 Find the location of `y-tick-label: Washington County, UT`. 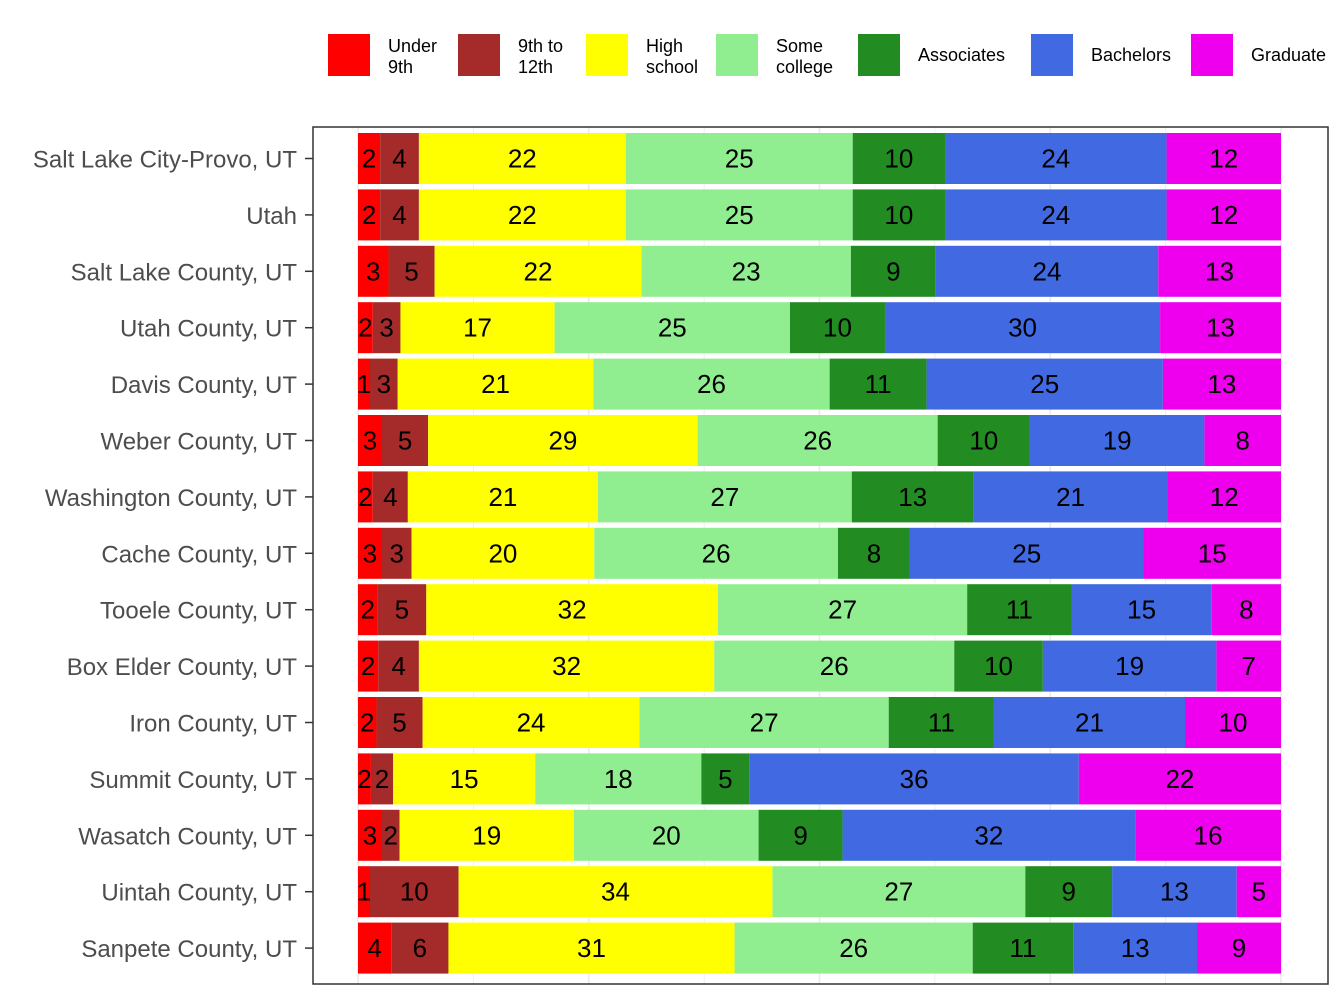

y-tick-label: Washington County, UT is located at coordinates (171, 498).